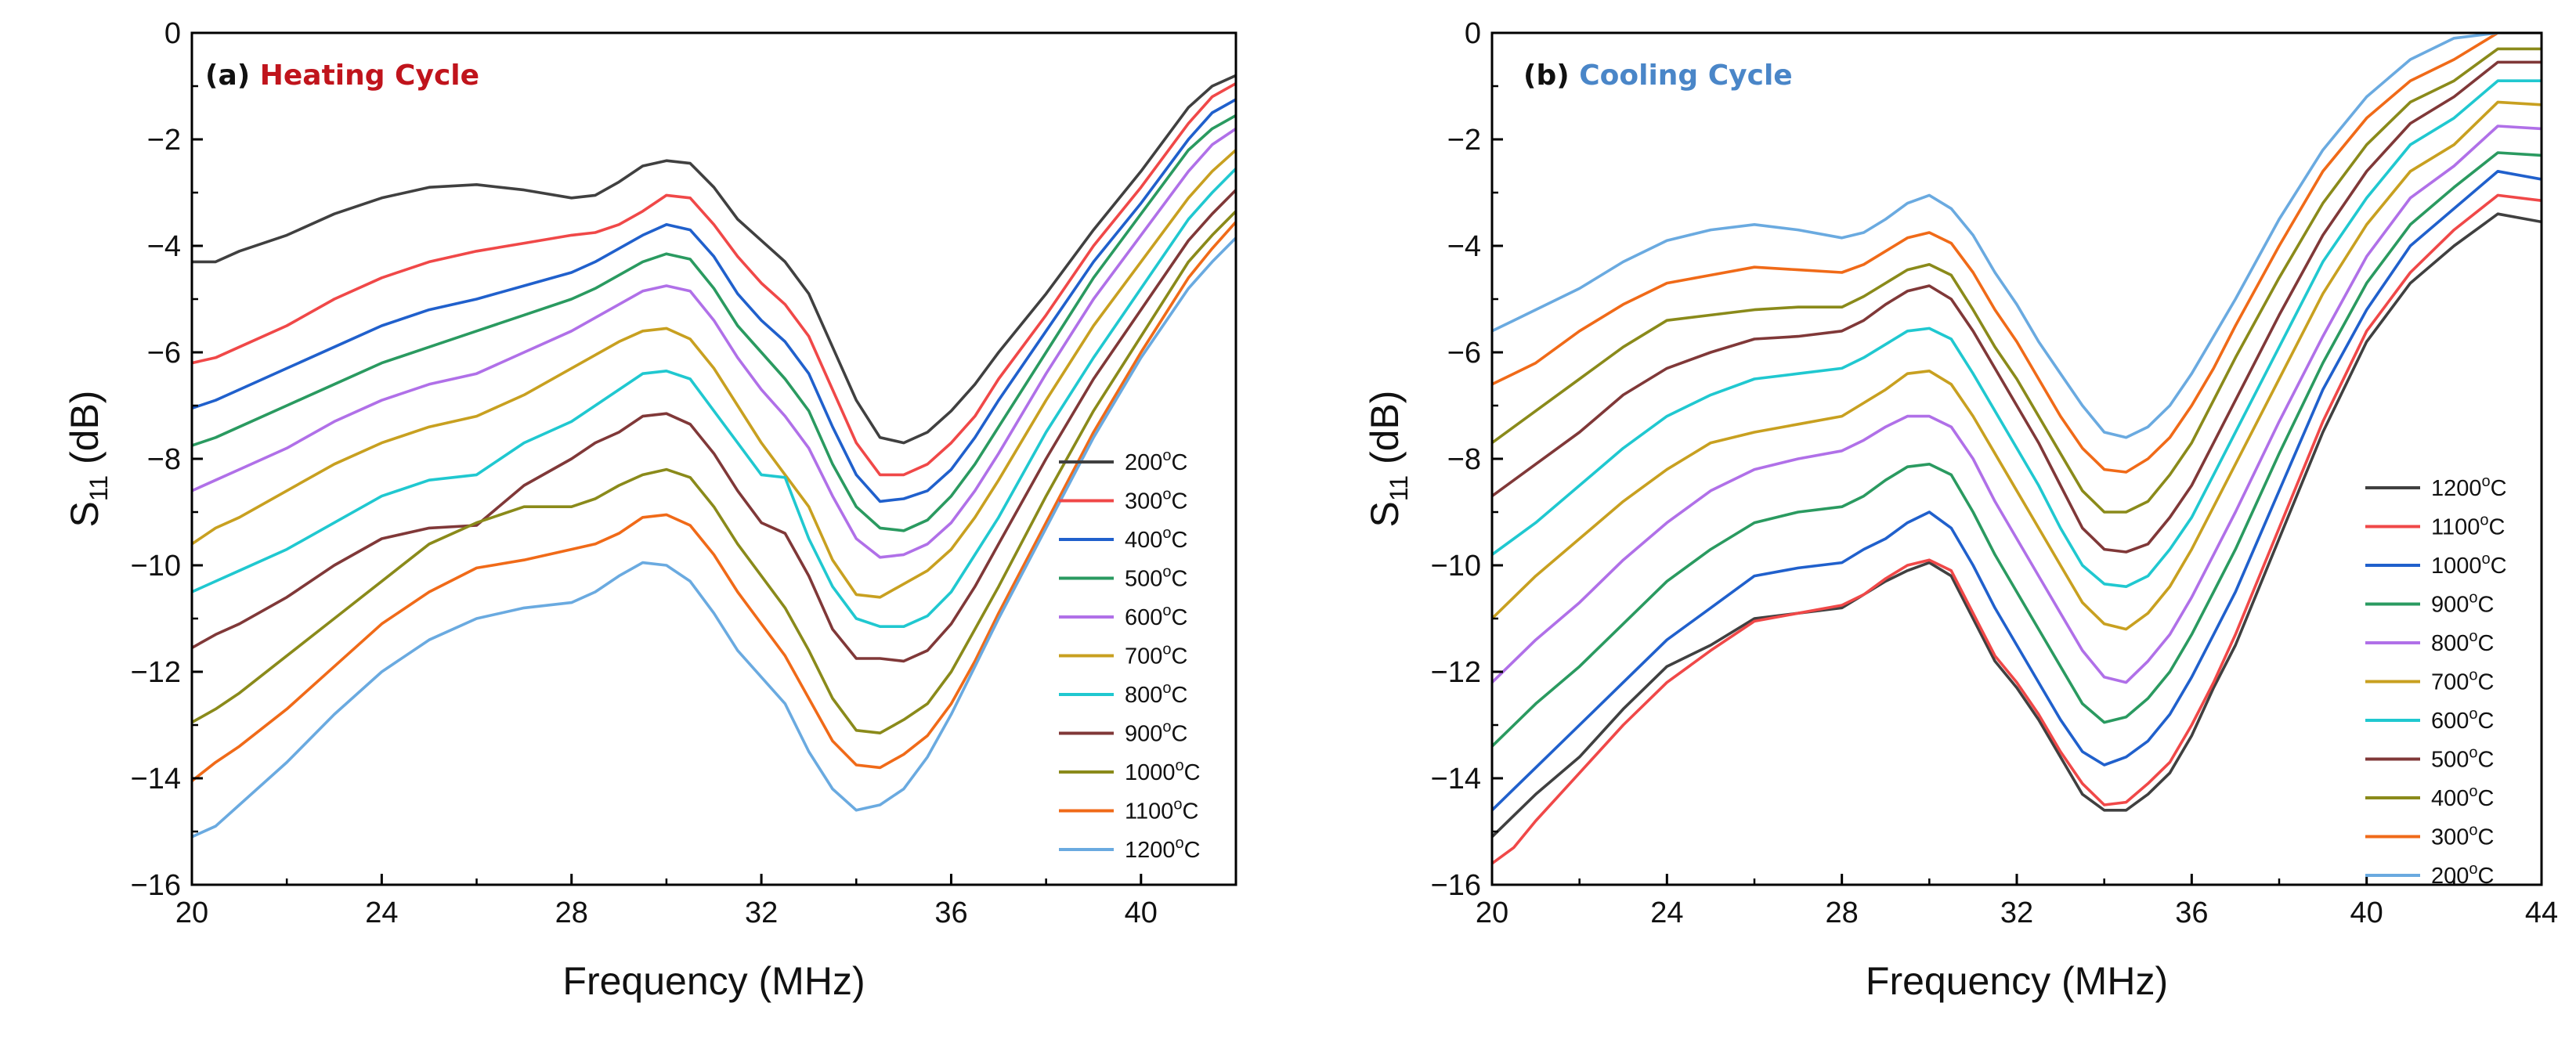  What do you see at coordinates (2541, 912) in the screenshot?
I see `x-tick-label: 44` at bounding box center [2541, 912].